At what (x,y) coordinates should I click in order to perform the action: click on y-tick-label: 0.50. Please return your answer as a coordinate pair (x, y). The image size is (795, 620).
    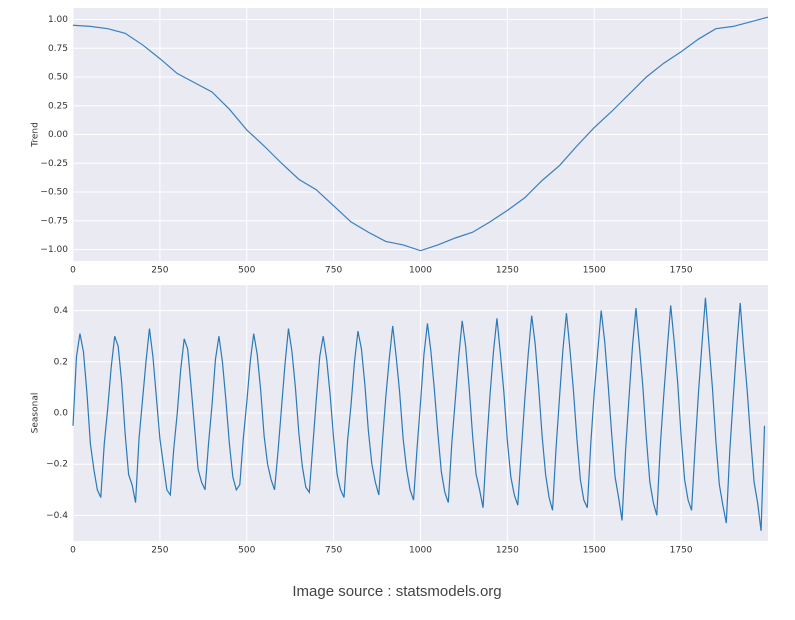
    Looking at the image, I should click on (58, 78).